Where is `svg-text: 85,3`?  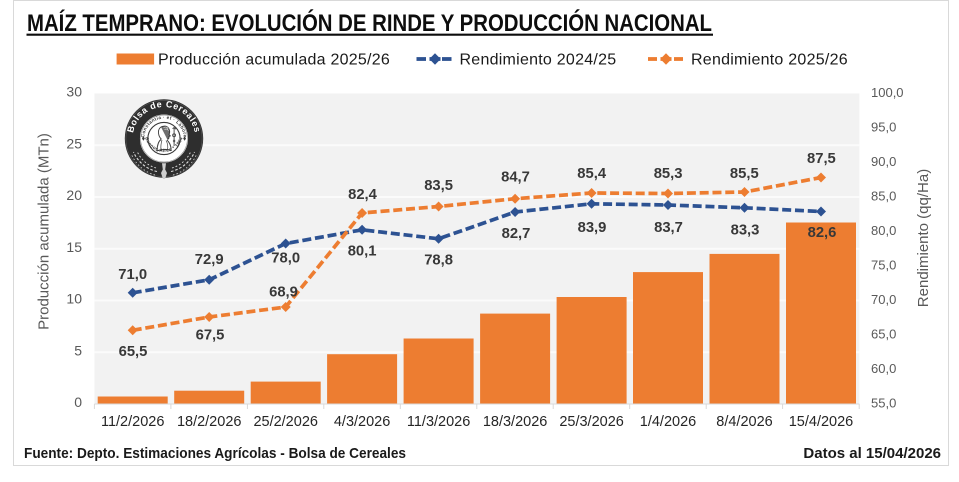 svg-text: 85,3 is located at coordinates (668, 174).